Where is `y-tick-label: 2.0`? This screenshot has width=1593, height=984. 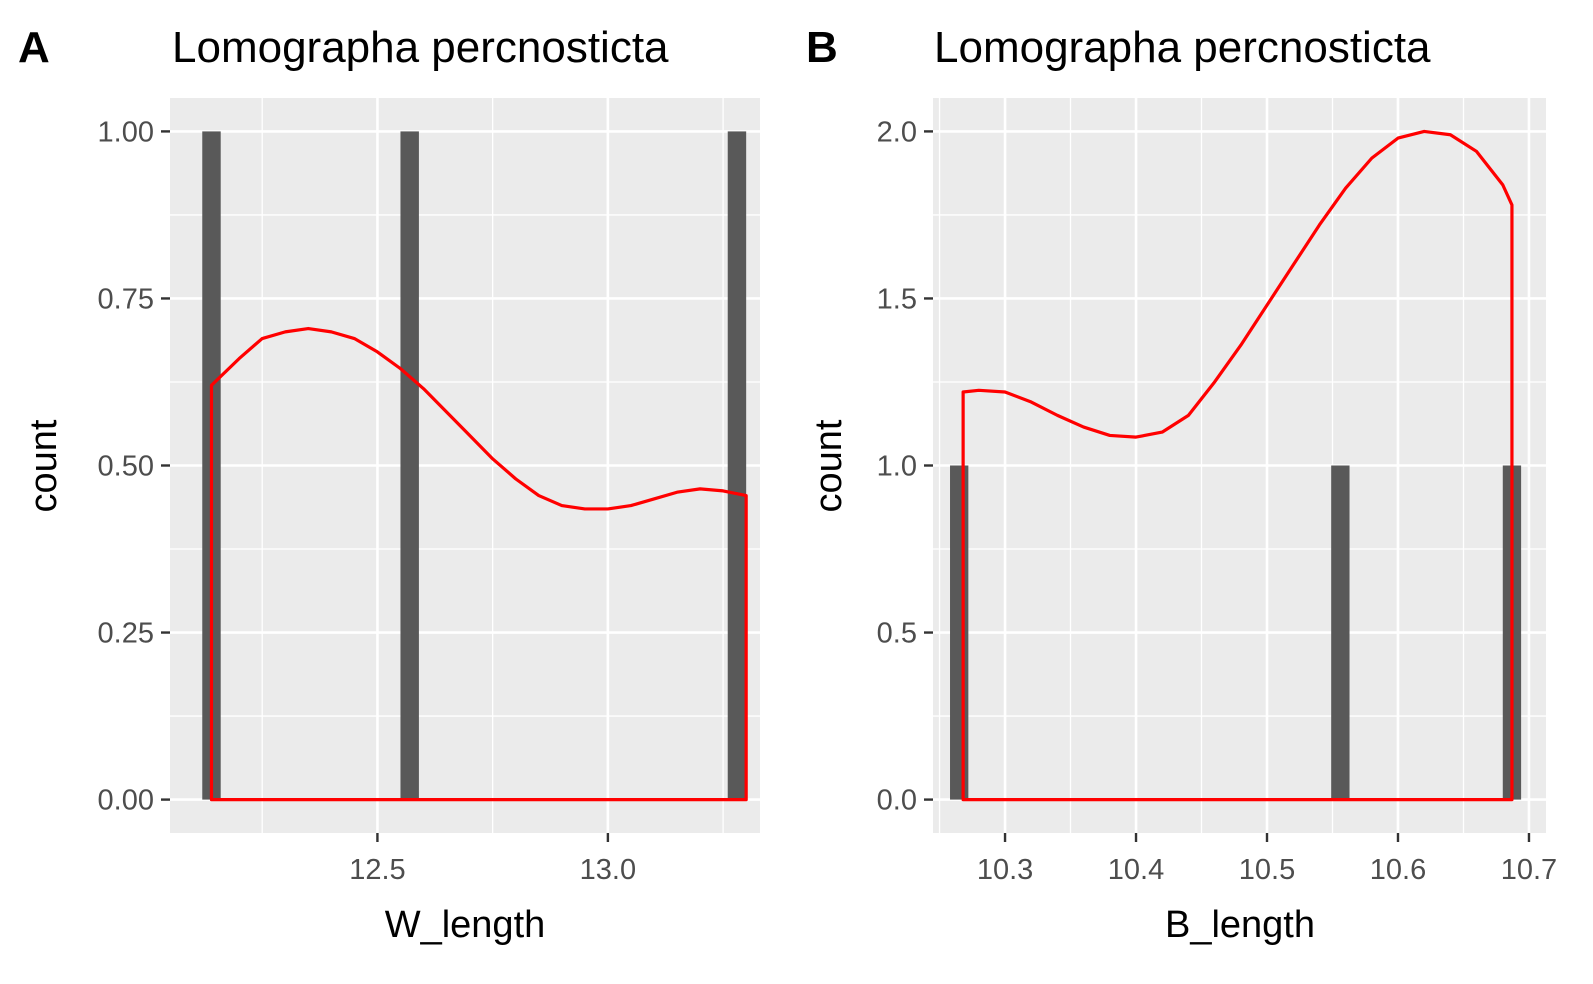
y-tick-label: 2.0 is located at coordinates (897, 132).